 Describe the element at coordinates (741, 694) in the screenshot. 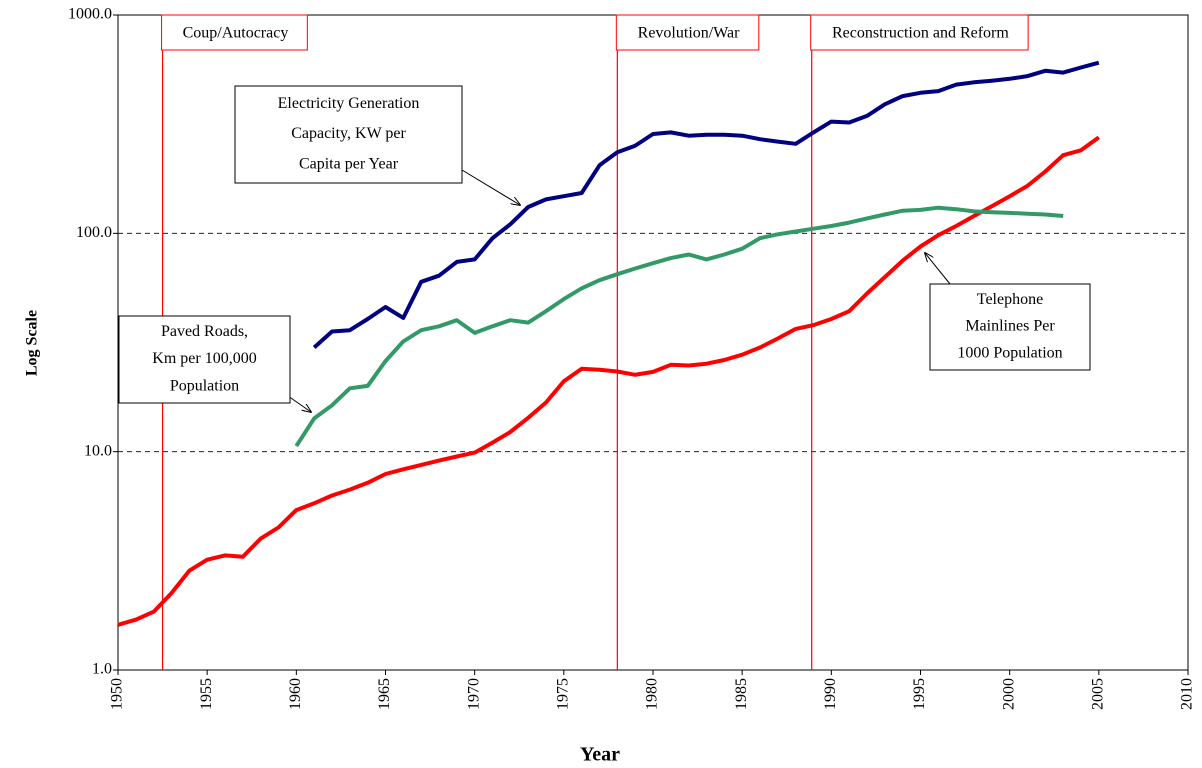

I see `x-tick-label: 1985` at that location.